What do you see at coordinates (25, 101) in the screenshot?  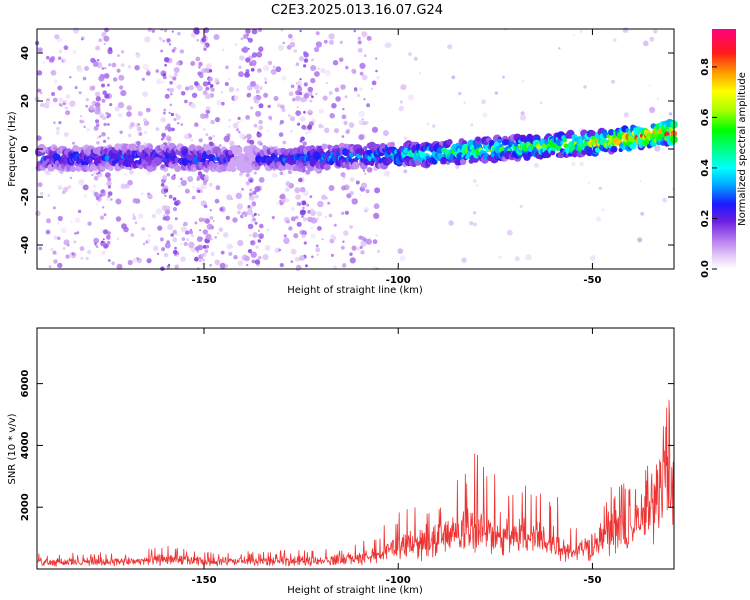 I see `y-tick-label: 20` at bounding box center [25, 101].